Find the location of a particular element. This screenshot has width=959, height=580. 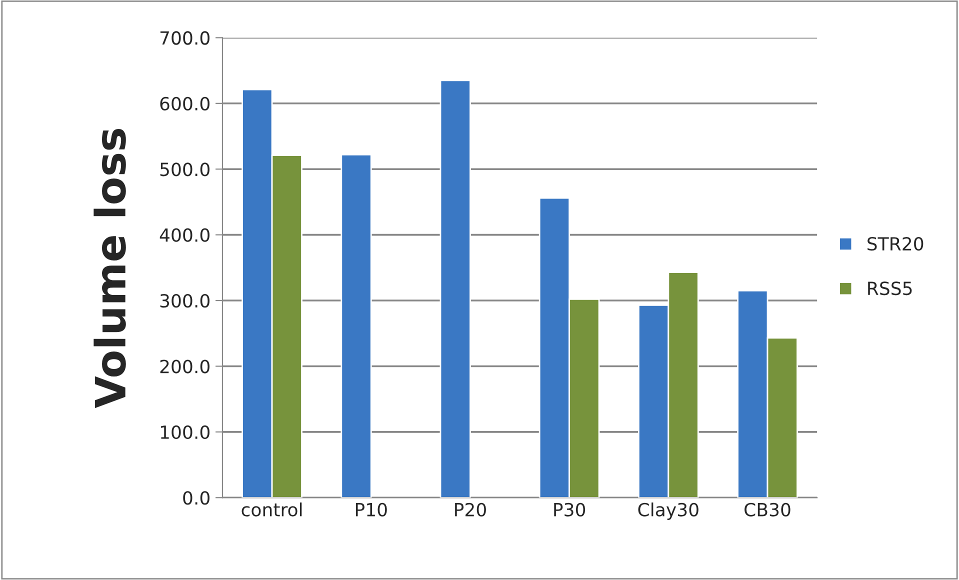

x-tick-label: P20 is located at coordinates (470, 509).